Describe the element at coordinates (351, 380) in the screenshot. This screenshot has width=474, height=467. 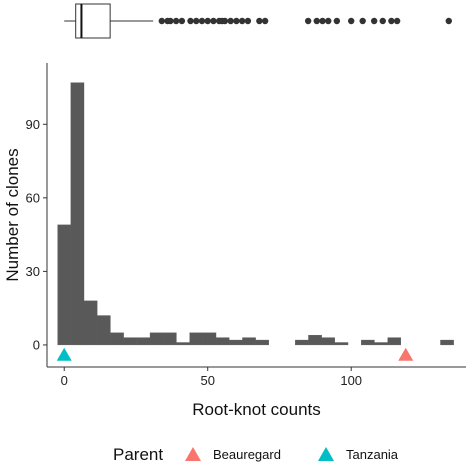
I see `x-tick-label: 100` at that location.